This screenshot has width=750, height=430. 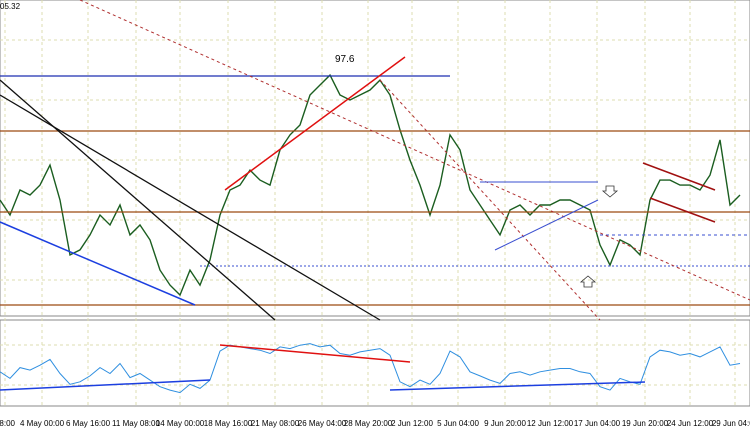 What do you see at coordinates (731, 423) in the screenshot?
I see `x-tick-label: 29 Jun 04:00` at bounding box center [731, 423].